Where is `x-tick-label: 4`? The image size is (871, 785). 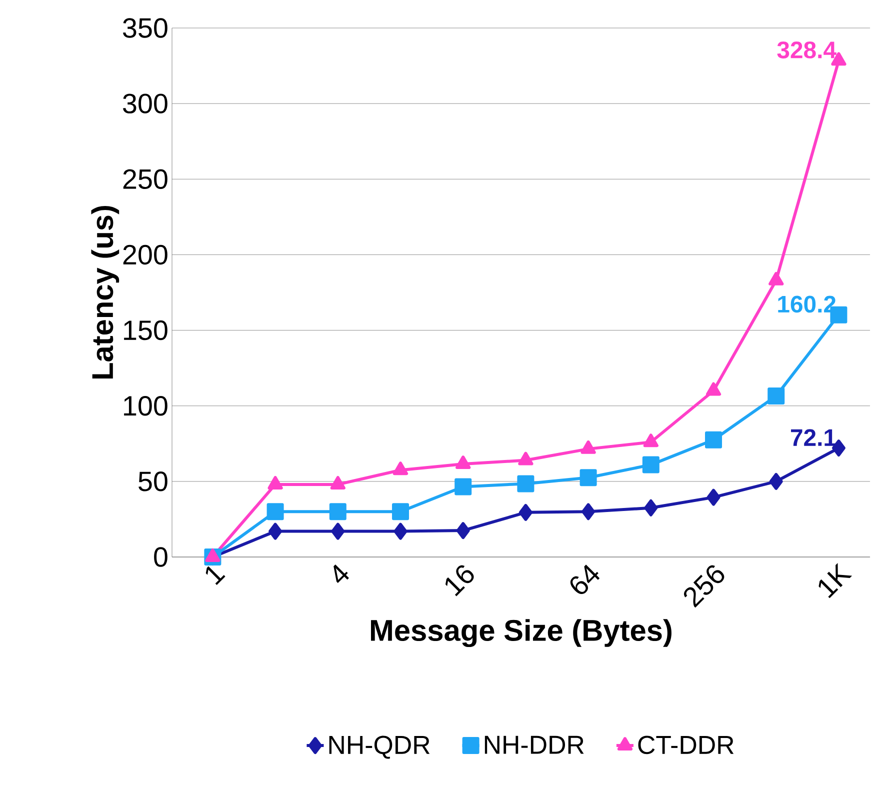 x-tick-label: 4 is located at coordinates (341, 573).